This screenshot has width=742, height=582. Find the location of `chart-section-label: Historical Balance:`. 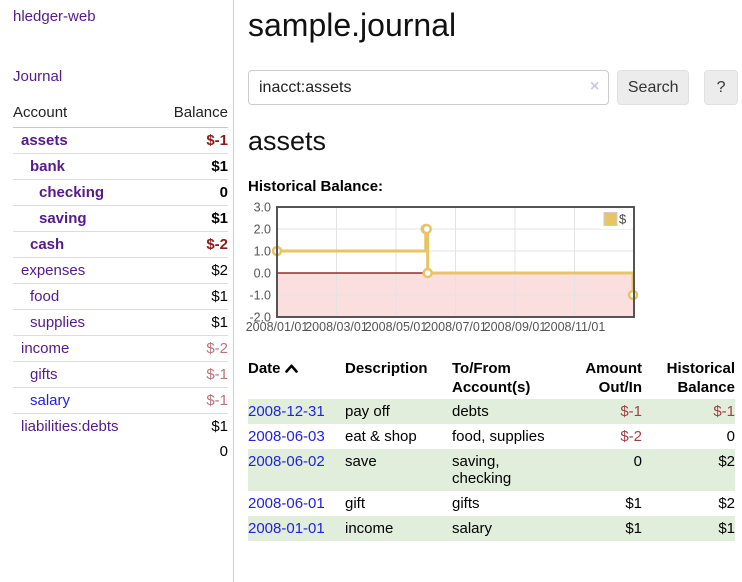

chart-section-label: Historical Balance: is located at coordinates (316, 186).